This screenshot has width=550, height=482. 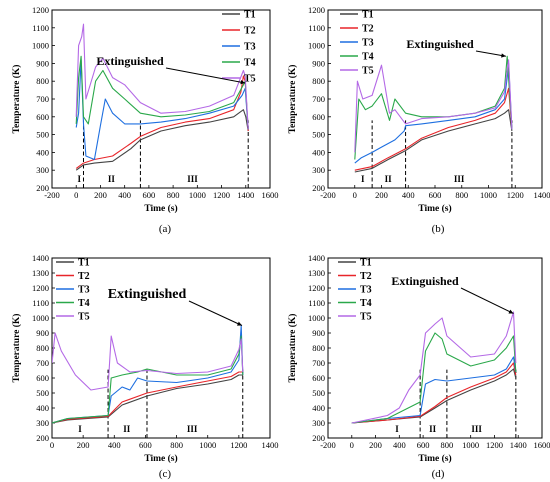 What do you see at coordinates (250, 31) in the screenshot?
I see `legend-label: T2` at bounding box center [250, 31].